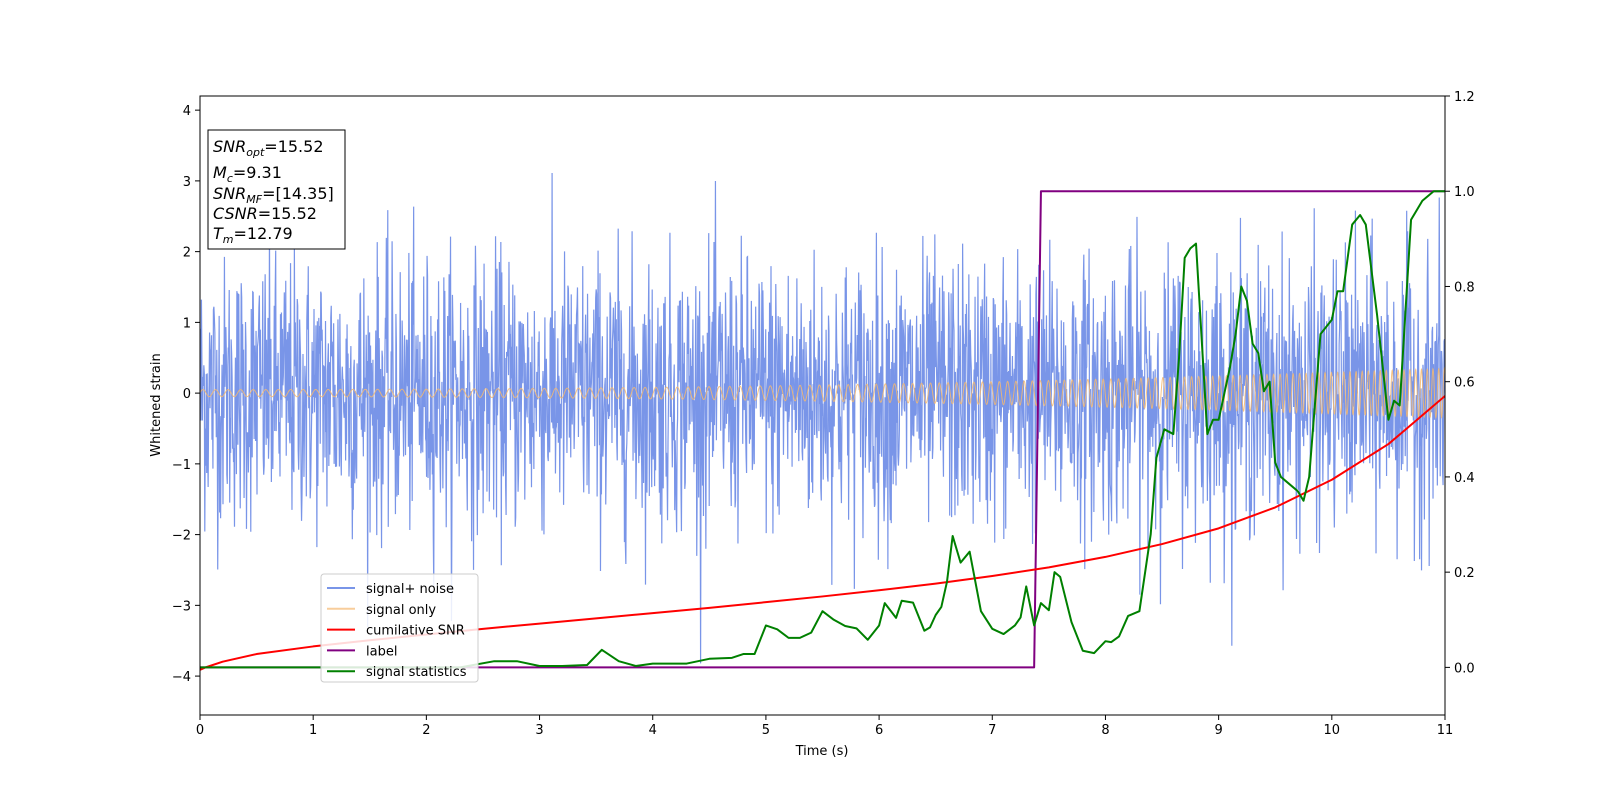  What do you see at coordinates (187, 323) in the screenshot?
I see `y-left-tick-label: 1` at bounding box center [187, 323].